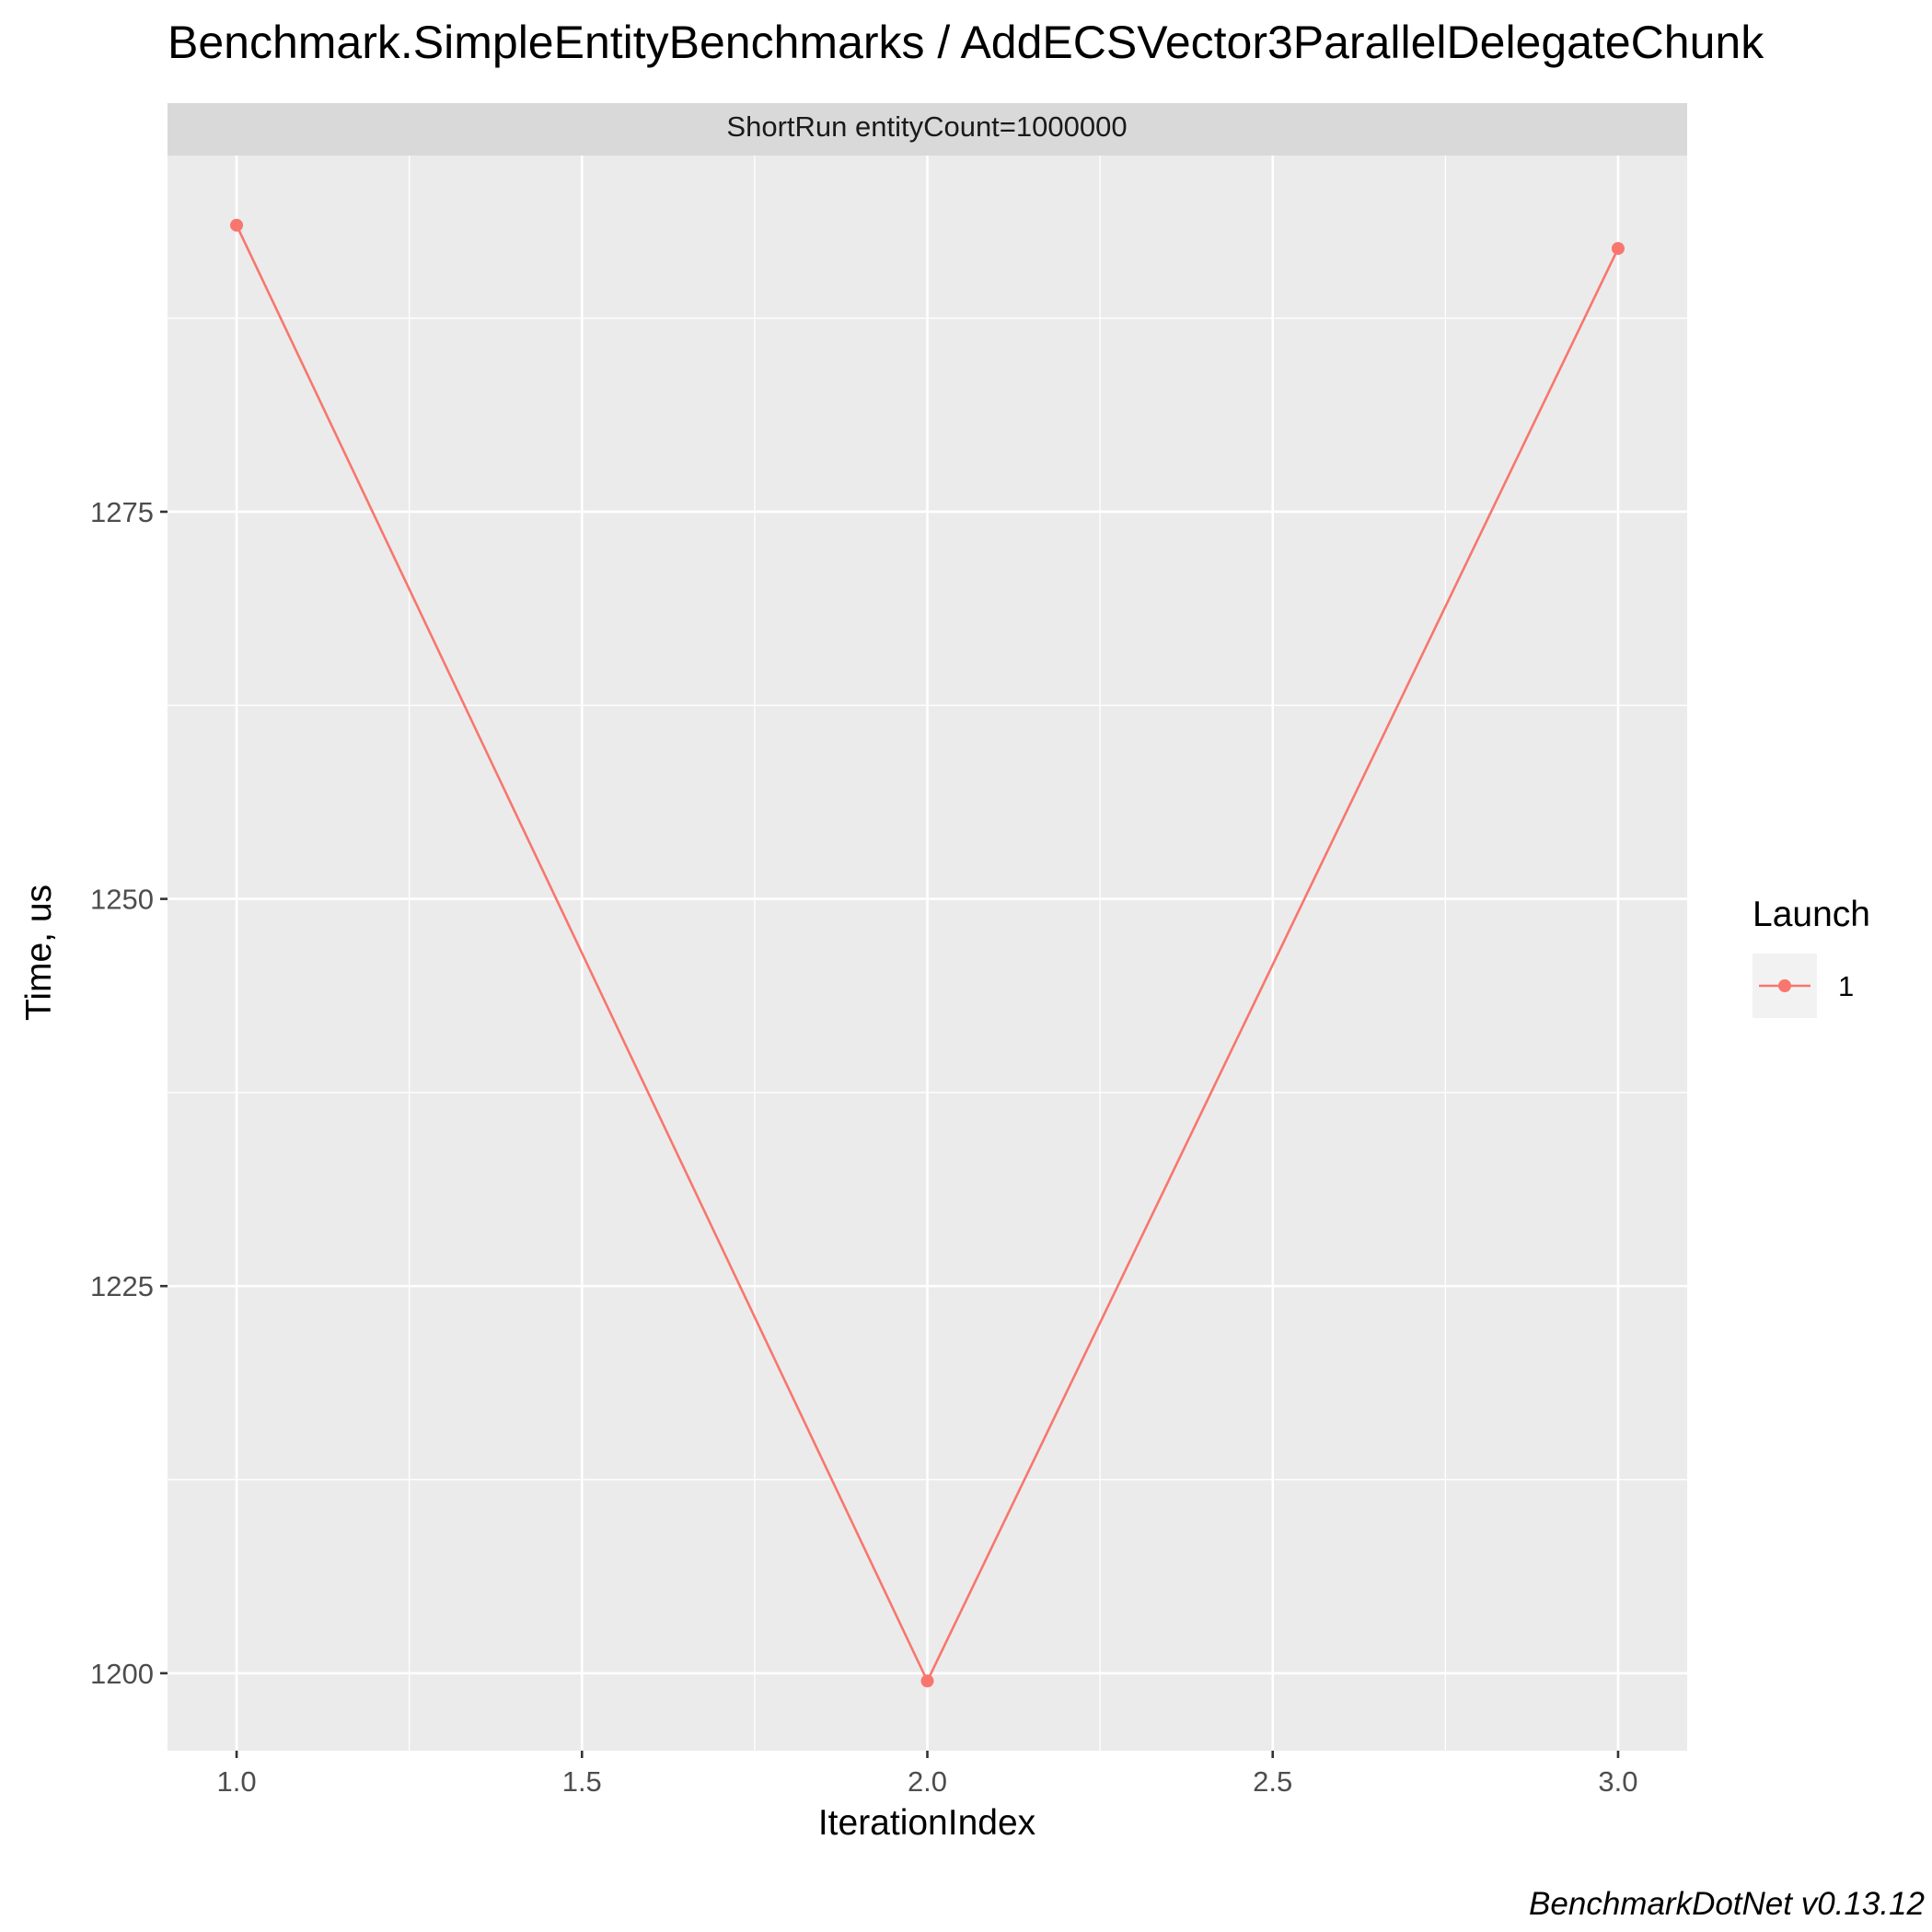  I want to click on facet-strip, so click(928, 129).